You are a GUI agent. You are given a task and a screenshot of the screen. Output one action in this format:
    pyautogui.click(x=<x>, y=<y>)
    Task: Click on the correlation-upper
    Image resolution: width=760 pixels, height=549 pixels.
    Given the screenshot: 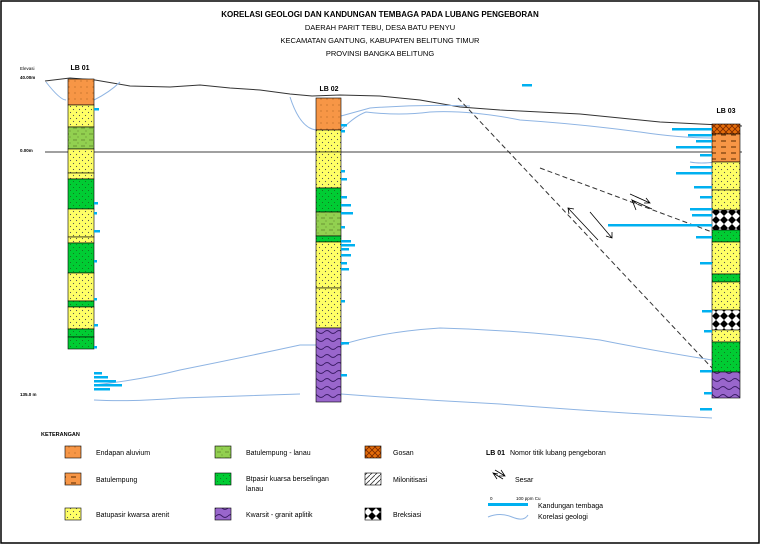 What is the action you would take?
    pyautogui.click(x=501, y=117)
    